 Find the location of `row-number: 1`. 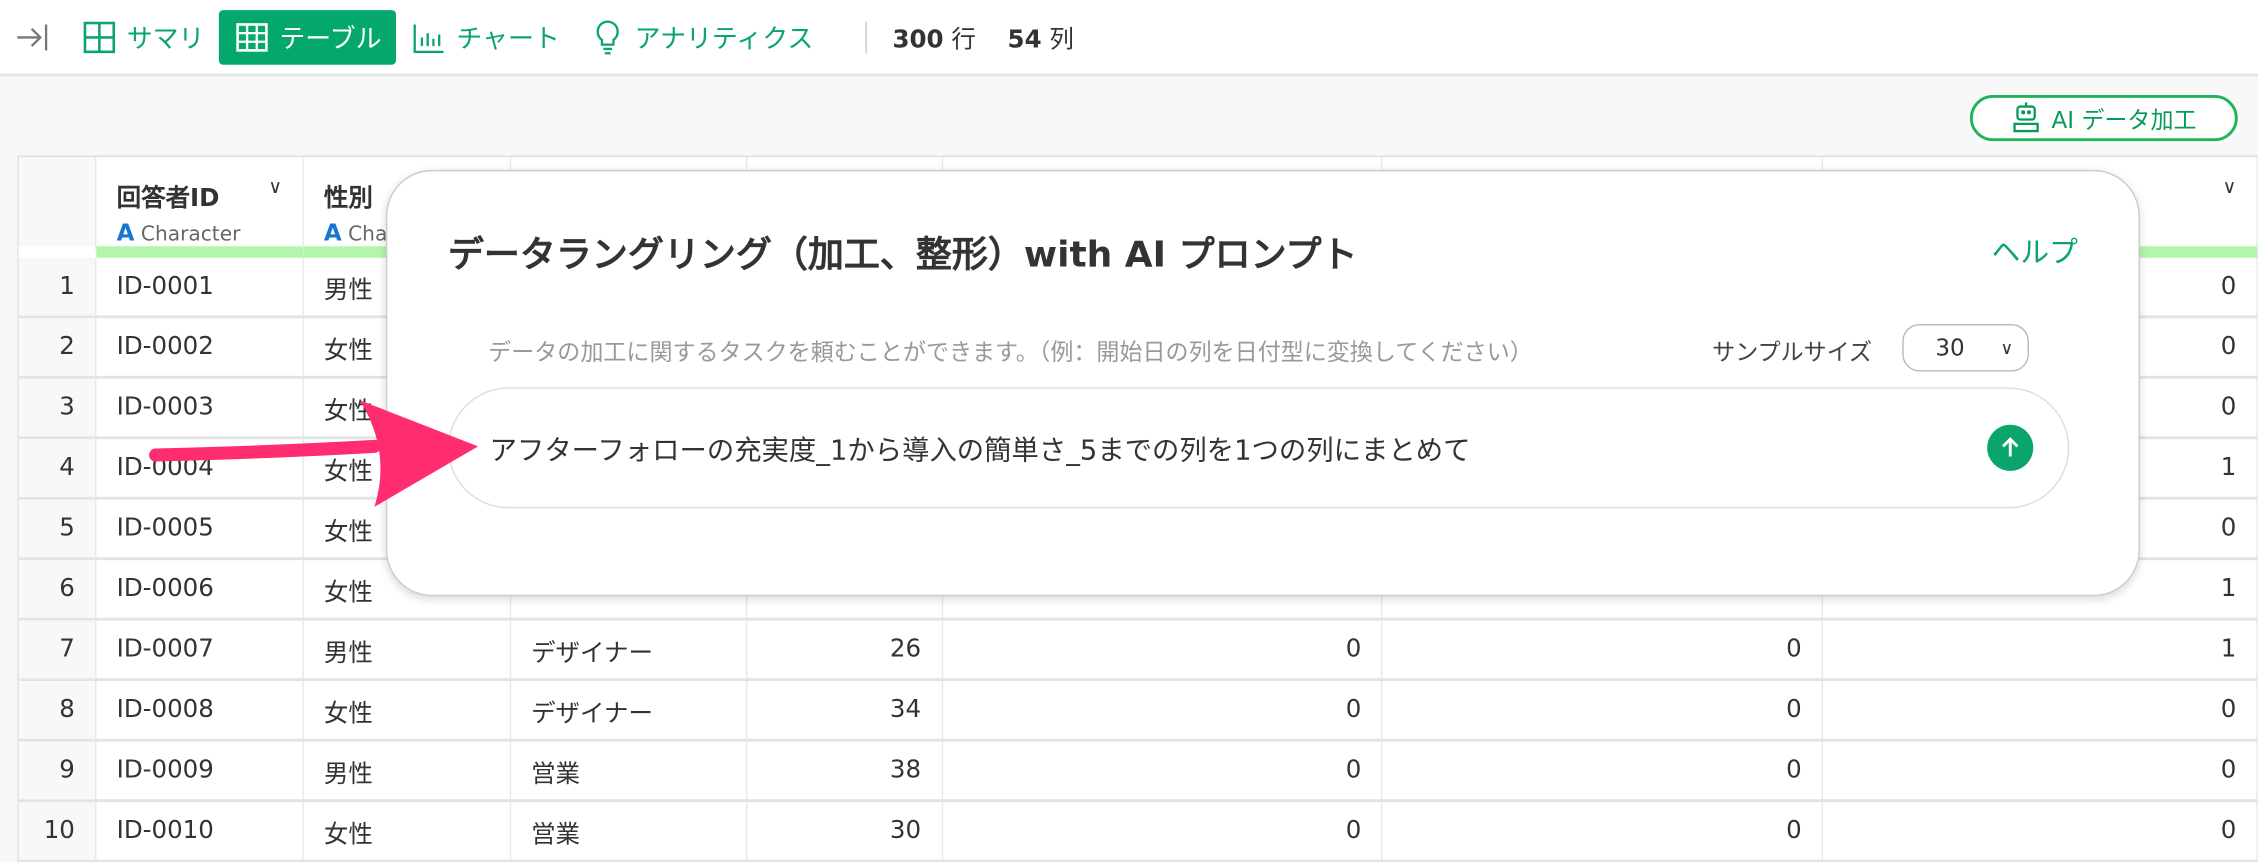

row-number: 1 is located at coordinates (57, 286).